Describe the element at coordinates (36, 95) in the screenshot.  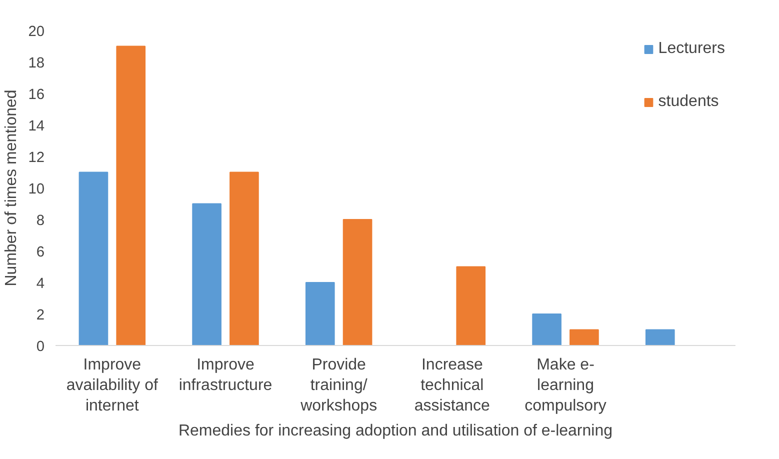
I see `y-tick-label: 16` at that location.